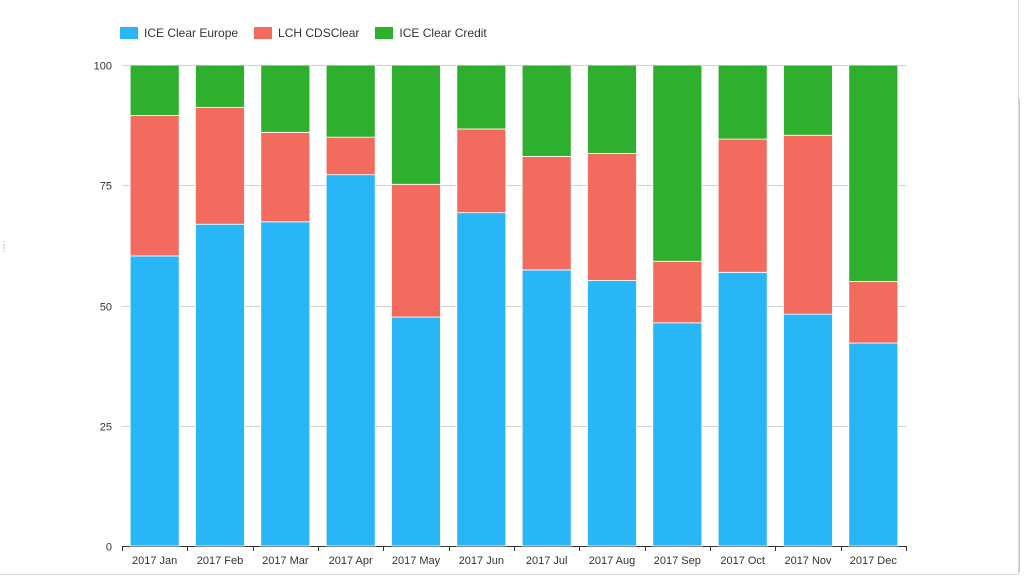 The height and width of the screenshot is (581, 1024). What do you see at coordinates (1021, 335) in the screenshot?
I see `scrollbar` at bounding box center [1021, 335].